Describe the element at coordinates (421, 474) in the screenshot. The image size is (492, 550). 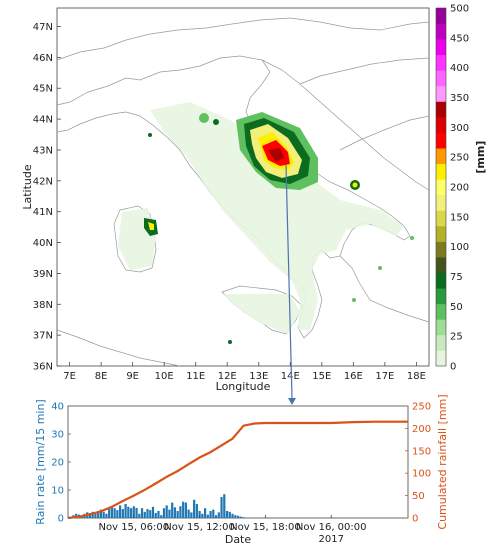
I see `ts-y2-tick-label: 100` at that location.